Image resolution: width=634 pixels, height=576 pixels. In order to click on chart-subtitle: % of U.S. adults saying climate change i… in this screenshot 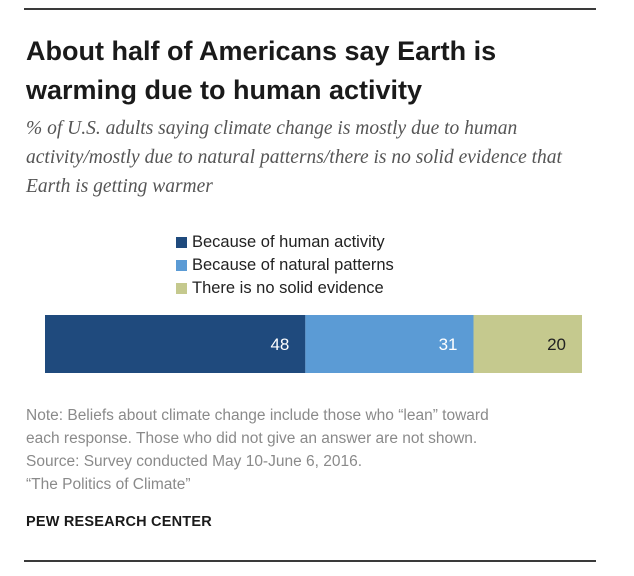, I will do `click(294, 157)`.